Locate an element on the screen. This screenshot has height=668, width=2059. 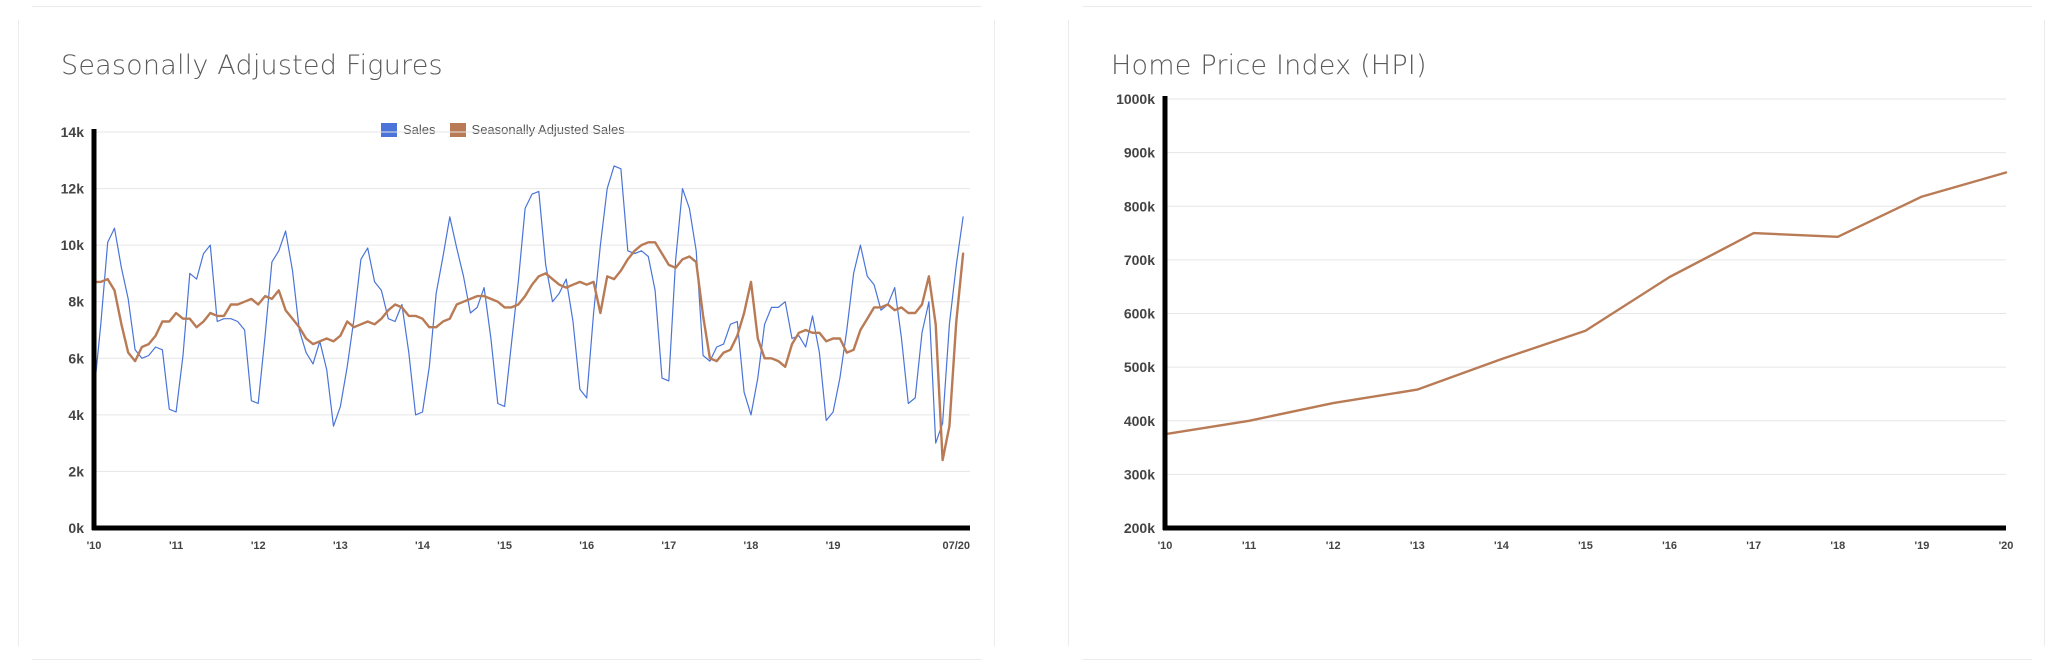
x-tick-label-20: '20 is located at coordinates (2006, 546).